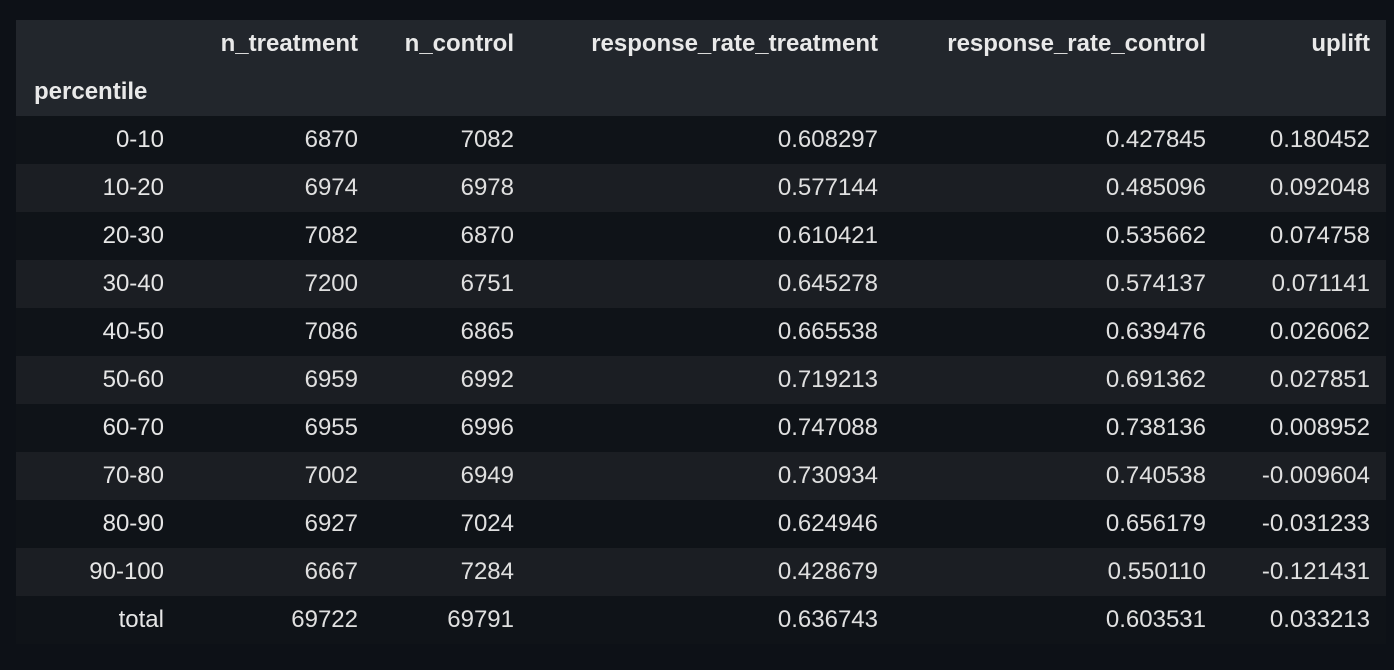 This screenshot has height=670, width=1394. I want to click on row-index-cell: 10-20, so click(133, 187).